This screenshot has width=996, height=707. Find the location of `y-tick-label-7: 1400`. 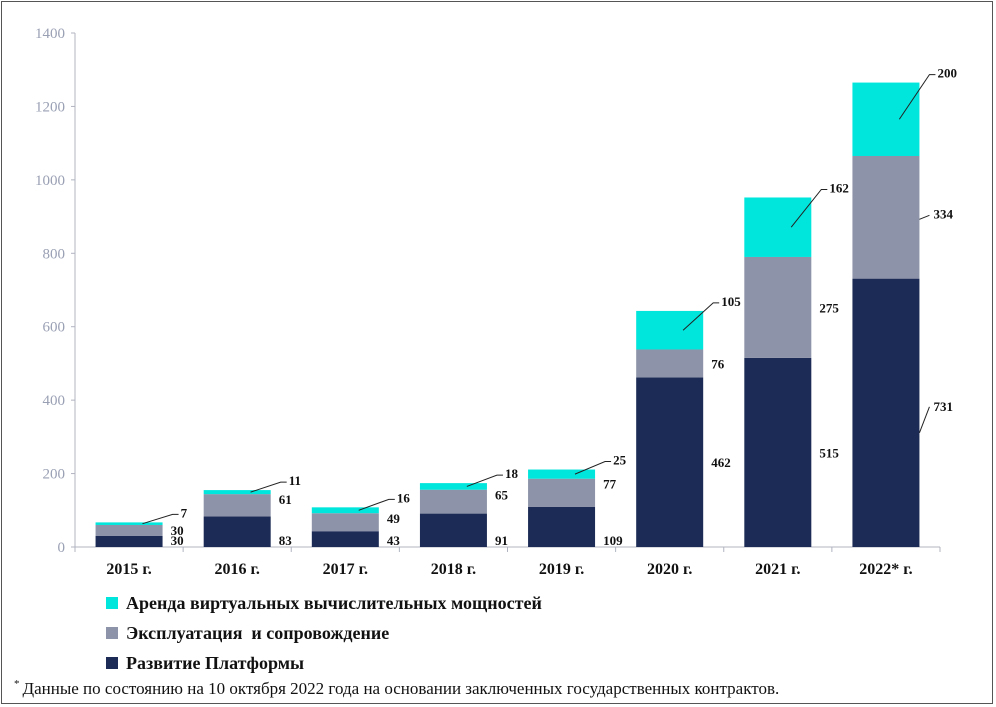

y-tick-label-7: 1400 is located at coordinates (50, 34).